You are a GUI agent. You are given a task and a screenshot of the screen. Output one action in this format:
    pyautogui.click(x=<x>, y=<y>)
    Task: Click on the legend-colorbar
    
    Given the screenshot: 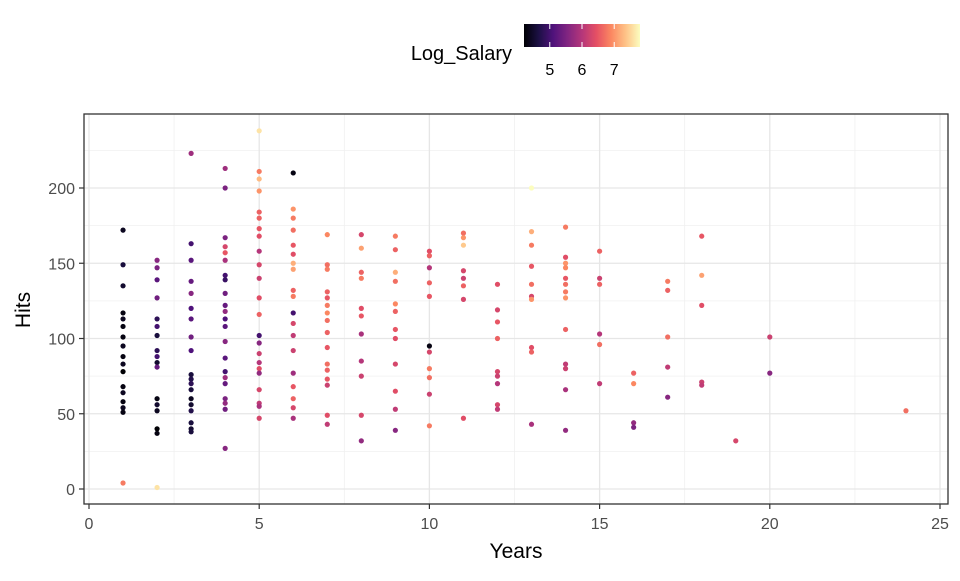 What is the action you would take?
    pyautogui.click(x=582, y=35)
    